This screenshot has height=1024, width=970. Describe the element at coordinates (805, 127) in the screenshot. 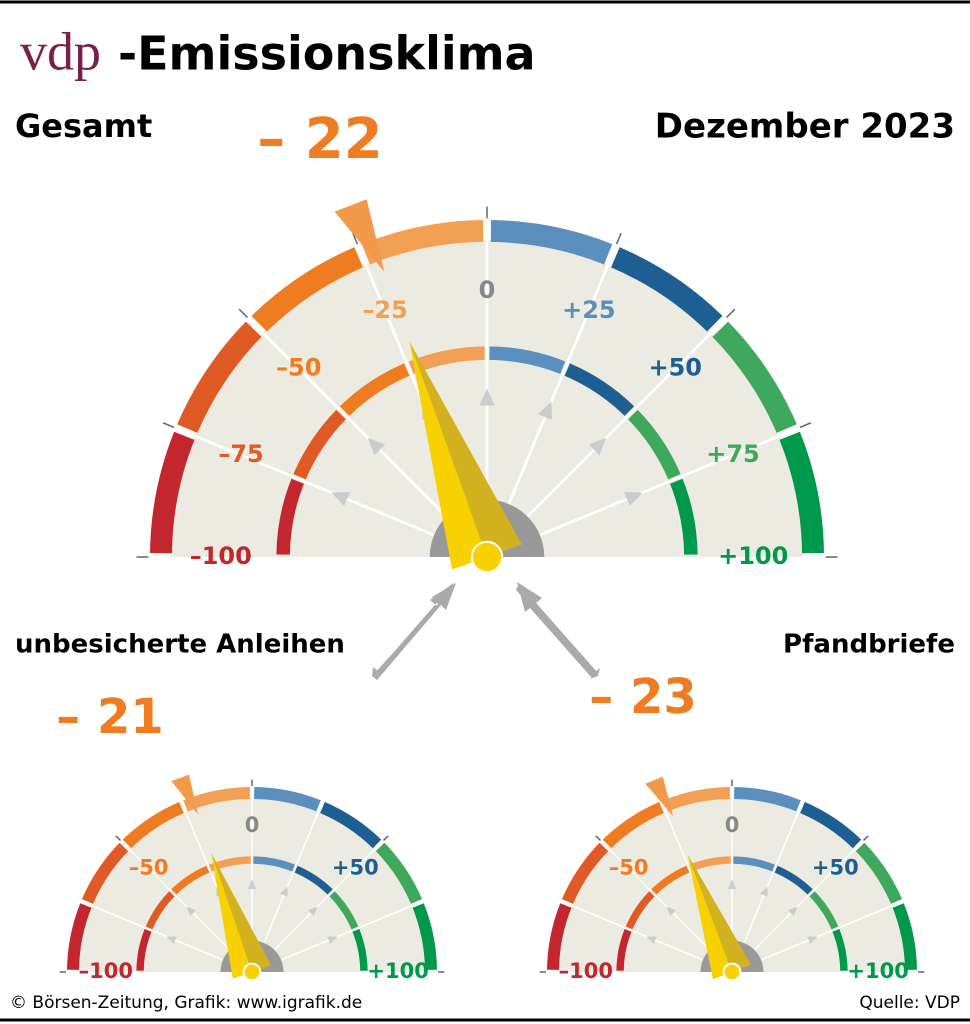

I see `date: Dezember 2023` at that location.